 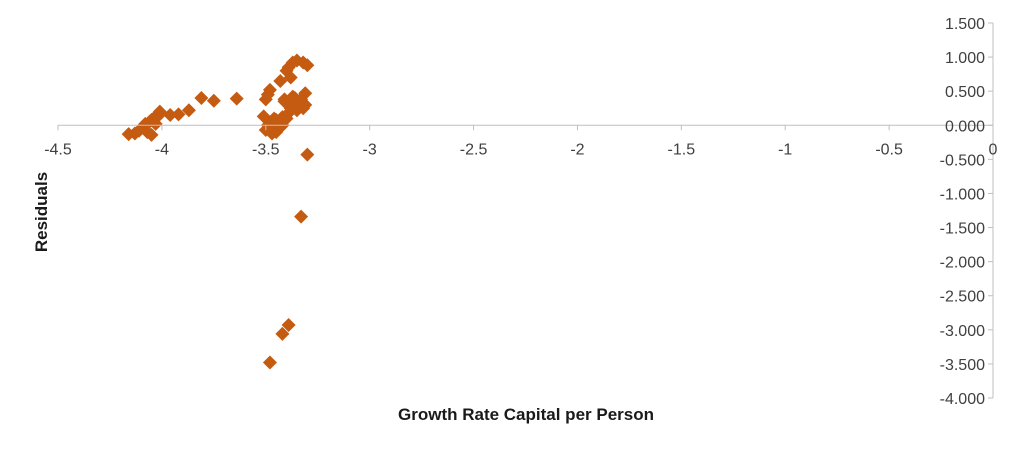 What do you see at coordinates (266, 149) in the screenshot?
I see `x-tick-label: -3.5` at bounding box center [266, 149].